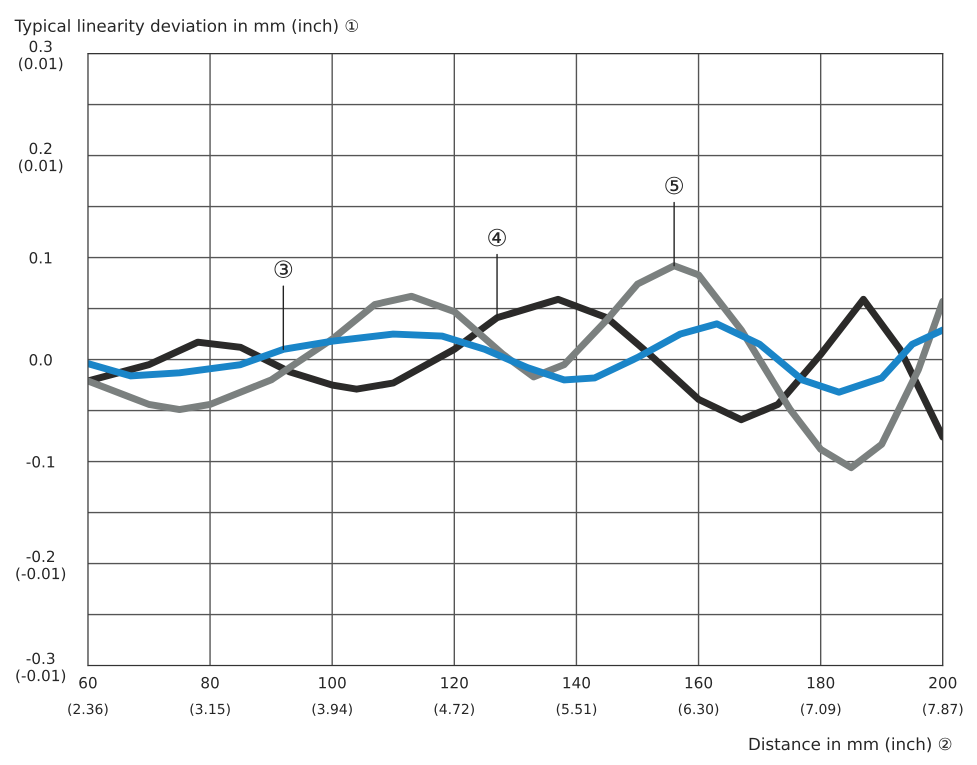 The width and height of the screenshot is (977, 765). What do you see at coordinates (674, 185) in the screenshot?
I see `annotation: ⑤` at bounding box center [674, 185].